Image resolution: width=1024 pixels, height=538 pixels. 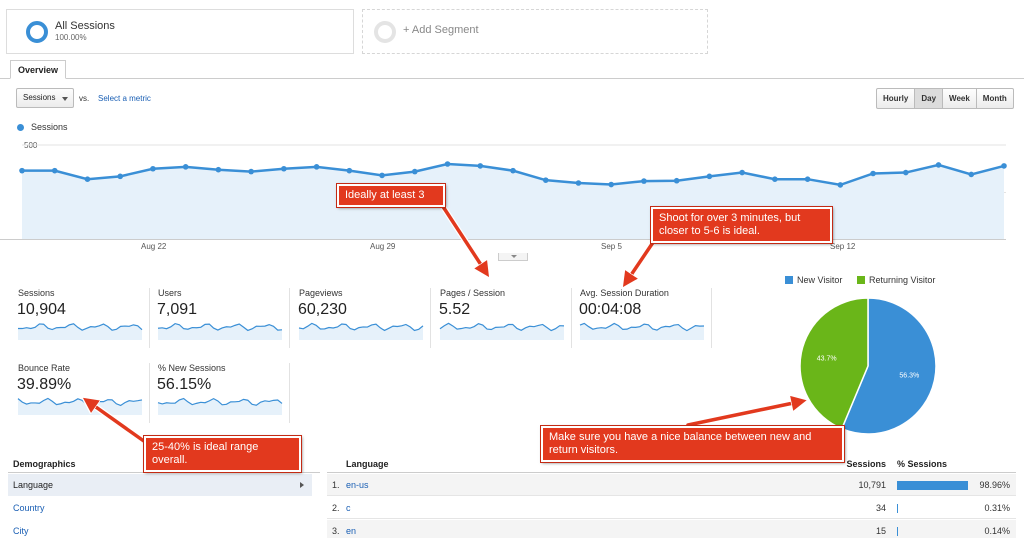 What do you see at coordinates (321, 293) in the screenshot?
I see `metric-label: Pageviews` at bounding box center [321, 293].